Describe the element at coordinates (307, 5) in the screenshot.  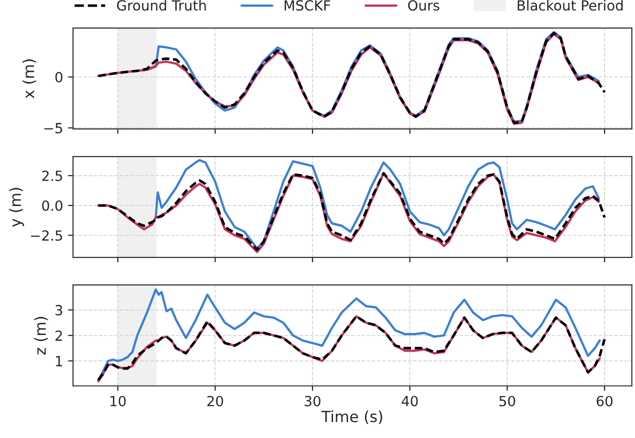
I see `legend-label: MSCKF` at that location.